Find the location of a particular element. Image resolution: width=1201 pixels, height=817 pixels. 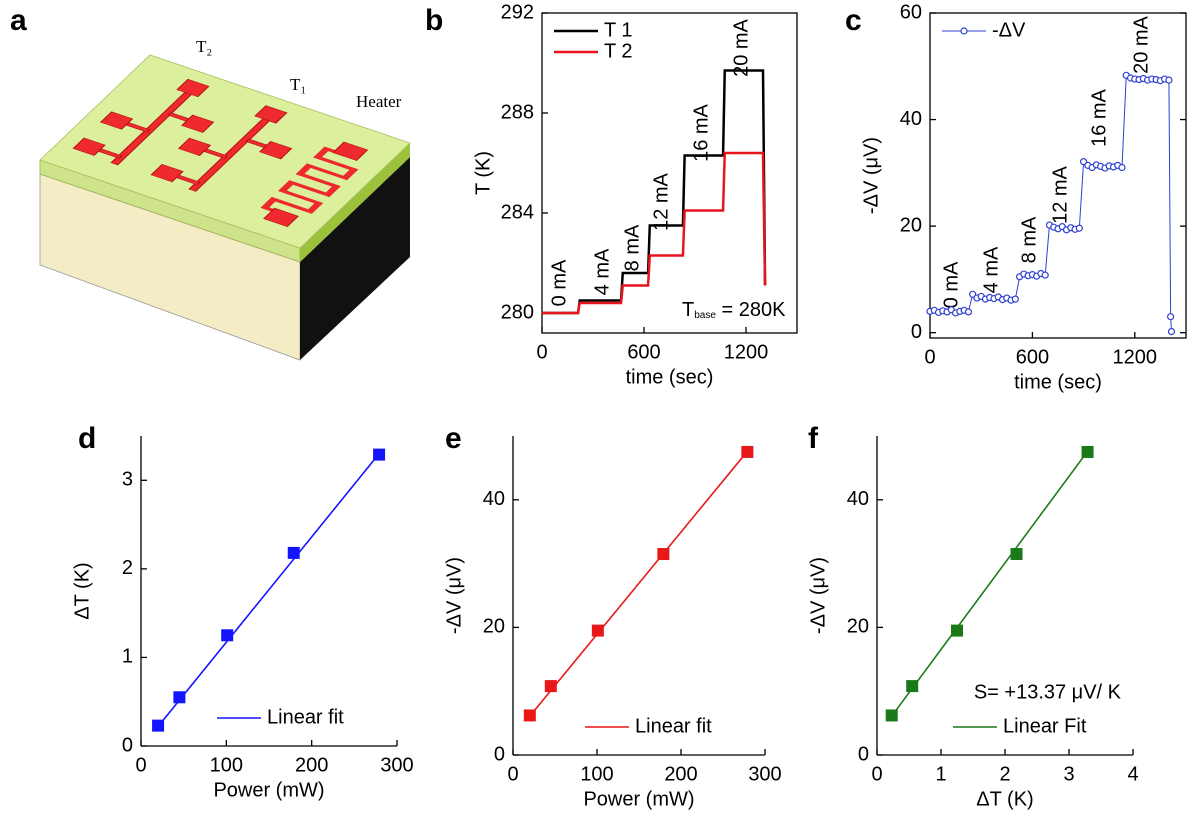

panel-label: c is located at coordinates (853, 20).